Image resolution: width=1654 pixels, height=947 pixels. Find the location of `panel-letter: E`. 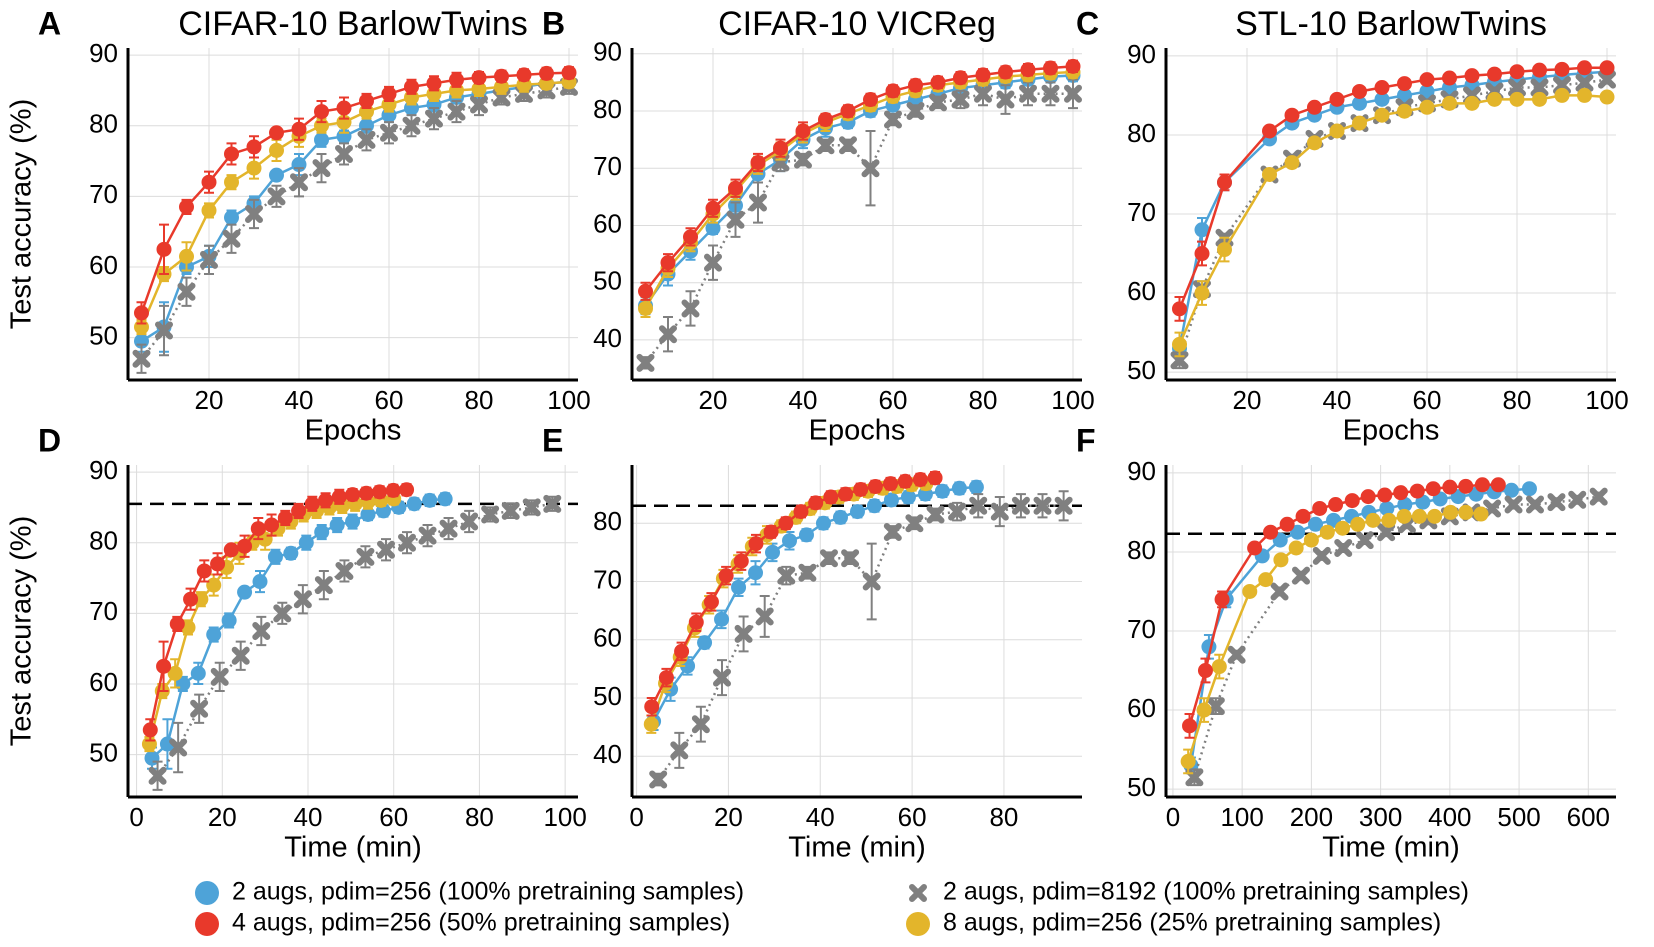

panel-letter: E is located at coordinates (552, 440).